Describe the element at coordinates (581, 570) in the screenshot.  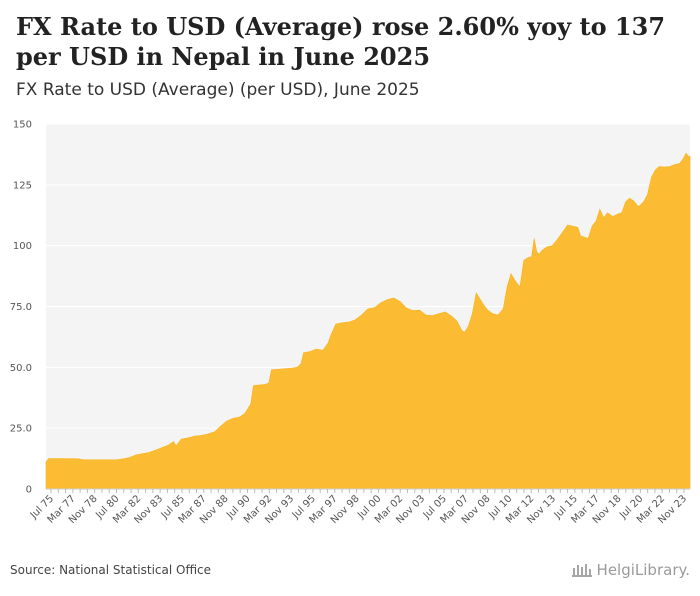
I see `library-building-icon` at that location.